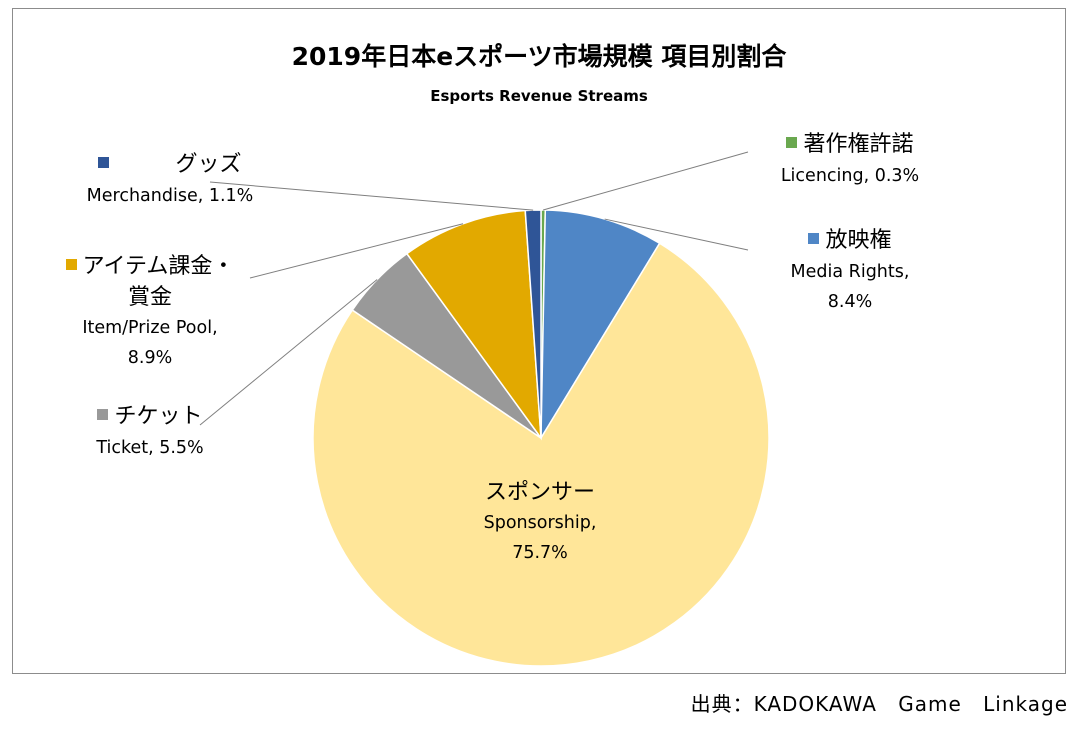 The width and height of the screenshot is (1078, 744). What do you see at coordinates (858, 240) in the screenshot?
I see `label-media-rights-jp: 放映権` at bounding box center [858, 240].